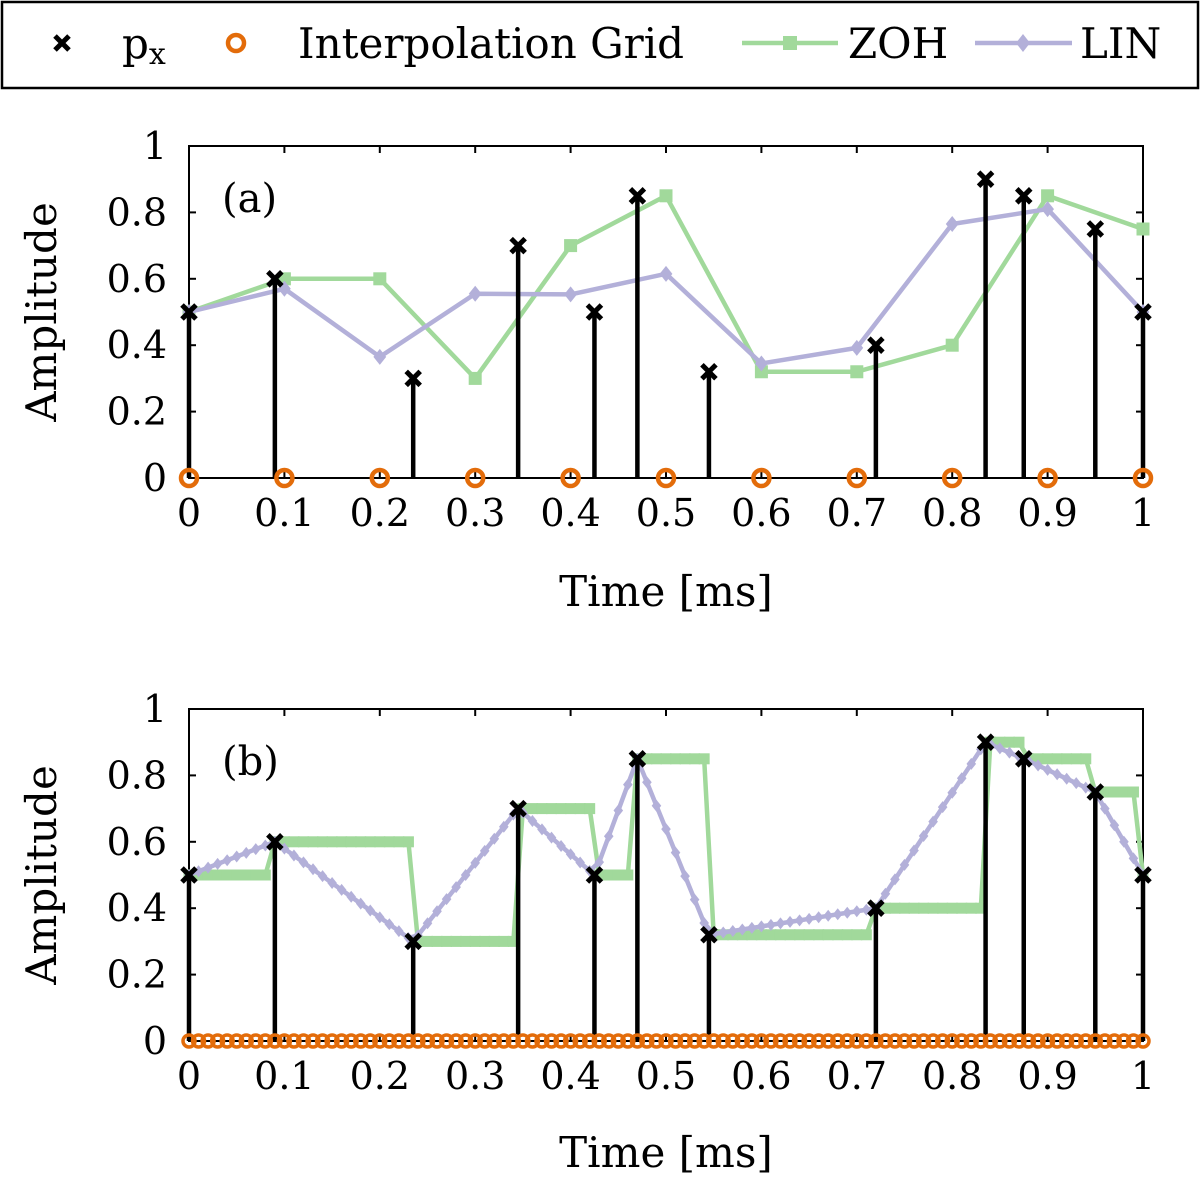 Image resolution: width=1200 pixels, height=1181 pixels. What do you see at coordinates (41, 312) in the screenshot?
I see `panel-a-y-axis-label: Amplitude` at bounding box center [41, 312].